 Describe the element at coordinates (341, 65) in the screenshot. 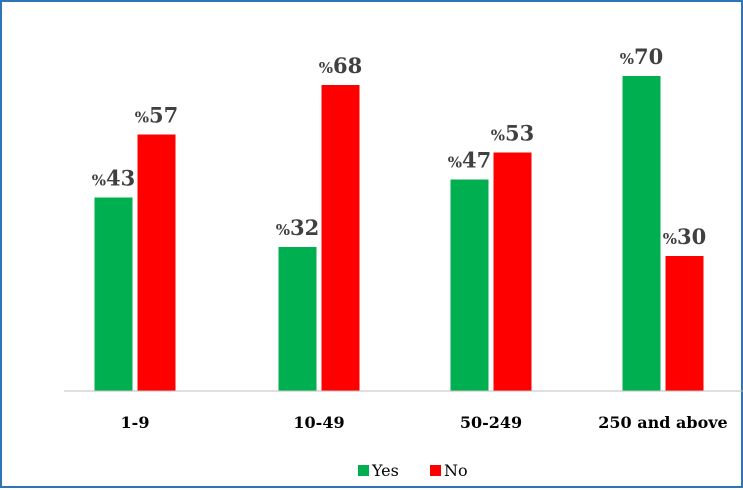

I see `data-label-no-1: %68` at that location.